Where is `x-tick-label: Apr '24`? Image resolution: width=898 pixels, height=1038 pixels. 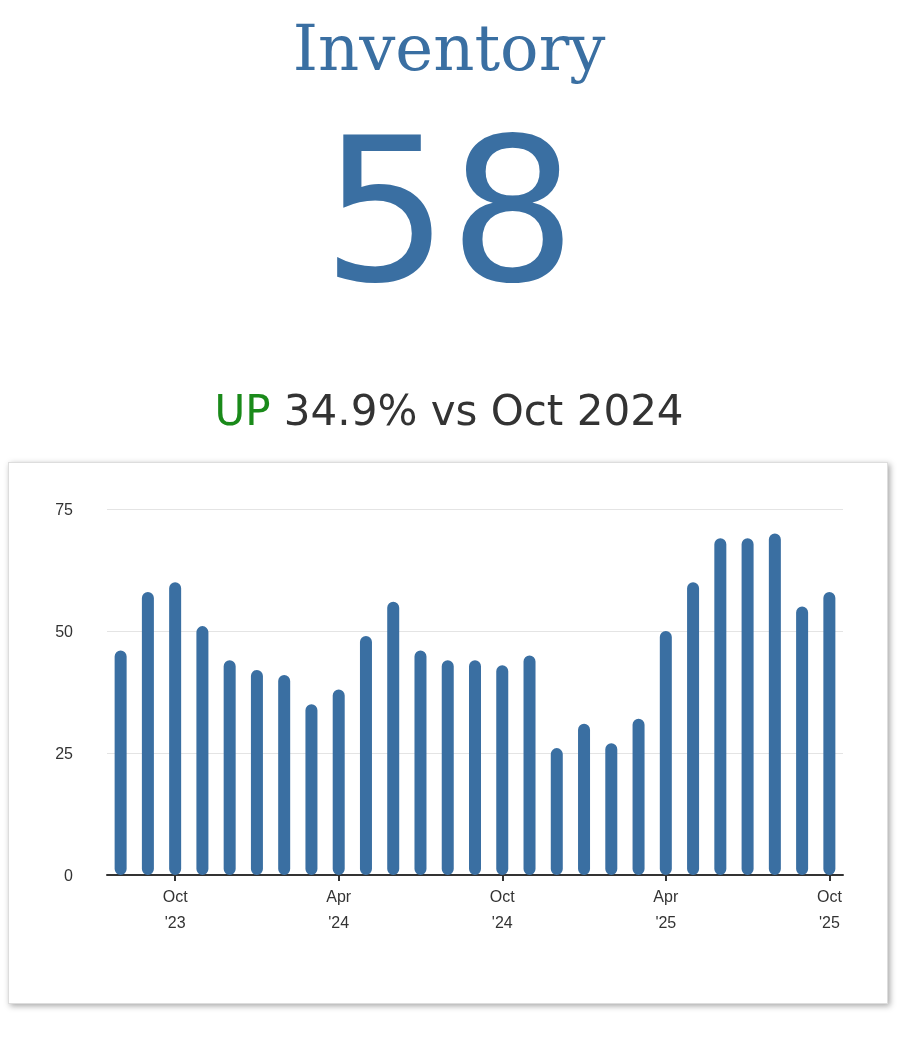
x-tick-label: Apr '24 is located at coordinates (339, 909).